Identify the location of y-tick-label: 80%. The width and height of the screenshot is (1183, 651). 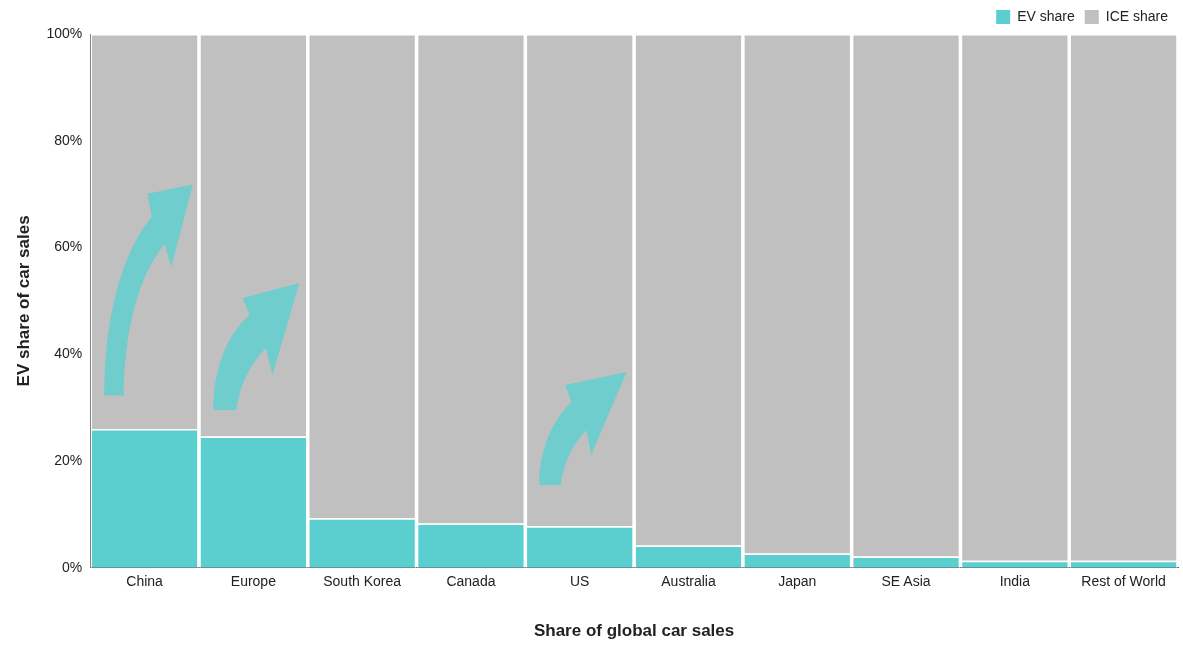
(68, 139).